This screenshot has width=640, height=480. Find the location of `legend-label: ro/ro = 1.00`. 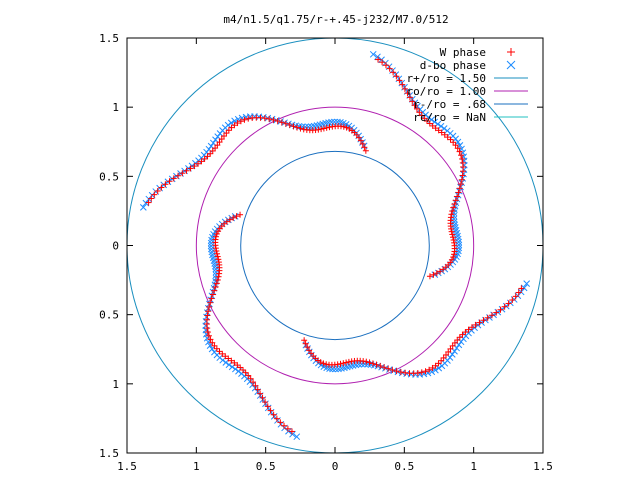

legend-label: ro/ro = 1.00 is located at coordinates (446, 91).